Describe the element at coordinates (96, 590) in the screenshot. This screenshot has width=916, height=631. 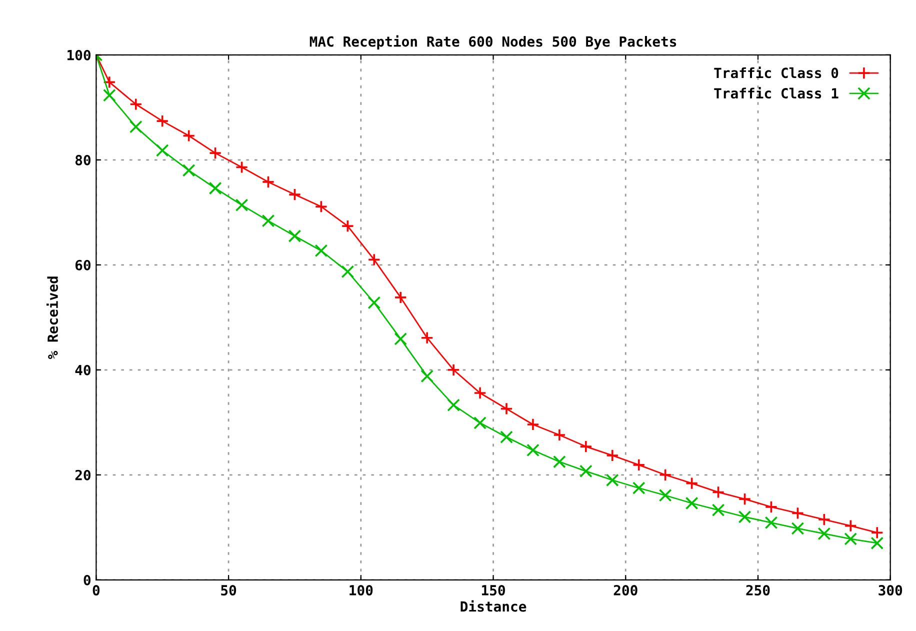
I see `x-tick-label: 0` at that location.